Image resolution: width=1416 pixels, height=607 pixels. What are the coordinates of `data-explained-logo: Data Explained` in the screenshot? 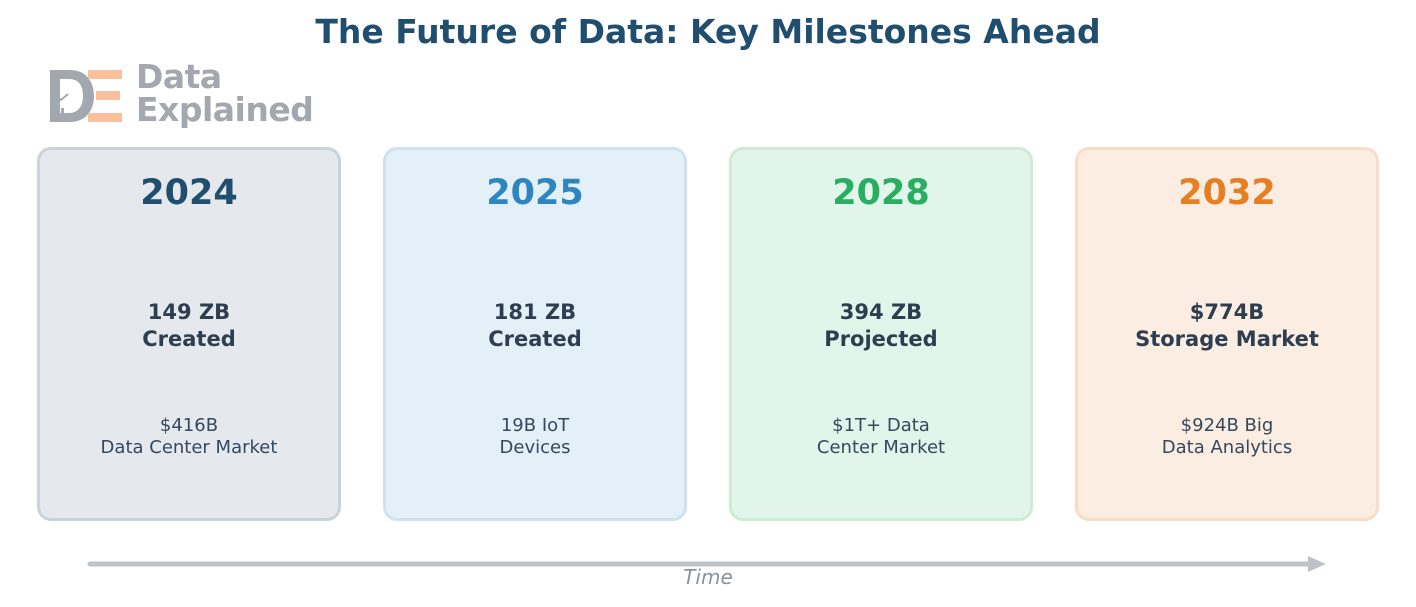 It's located at (188, 97).